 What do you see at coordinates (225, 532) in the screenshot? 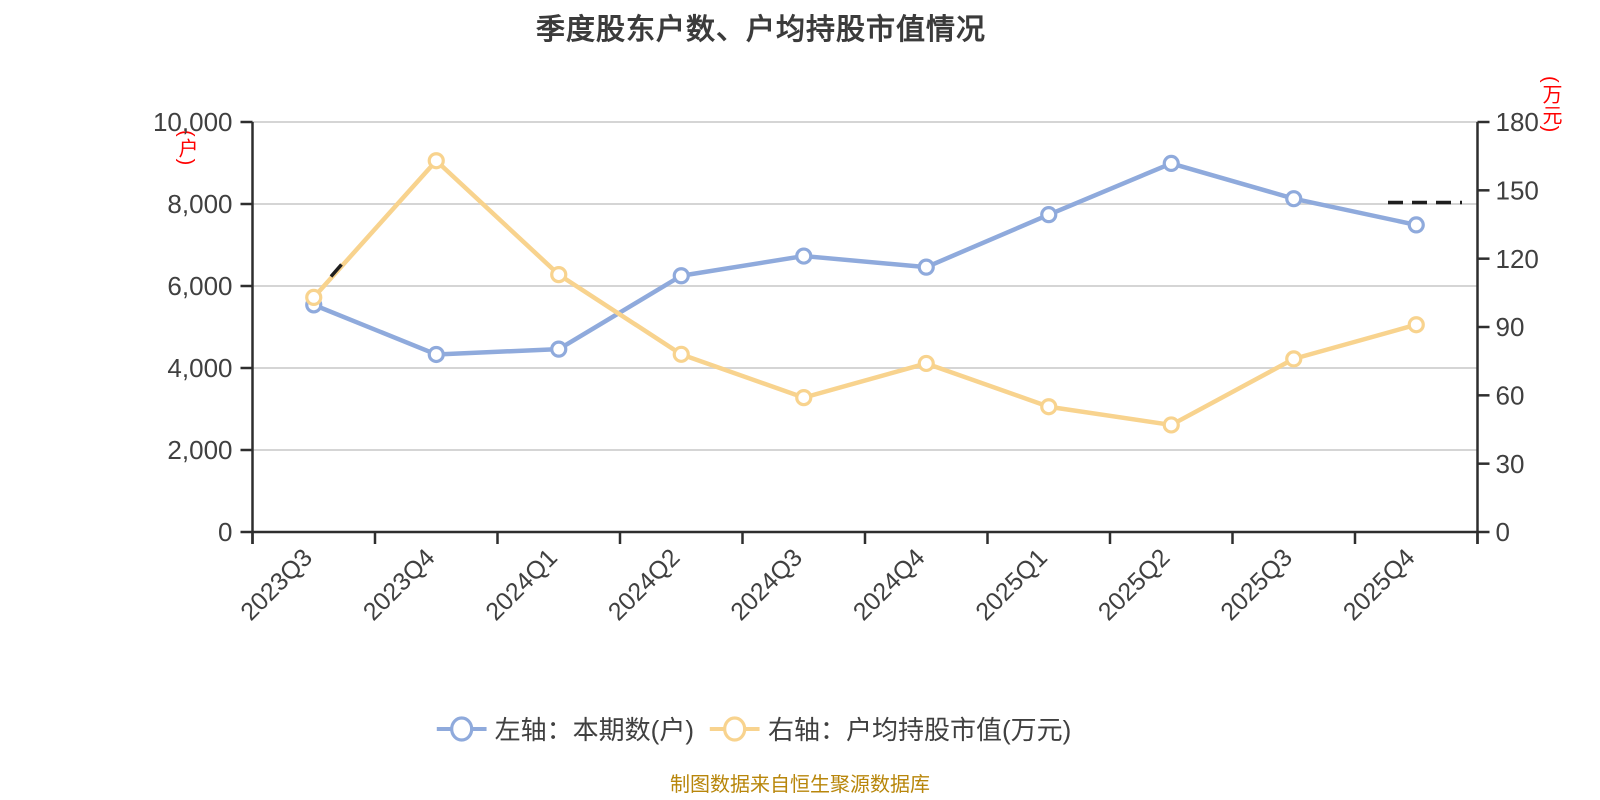
I see `left-axis-tick-label: 0` at bounding box center [225, 532].